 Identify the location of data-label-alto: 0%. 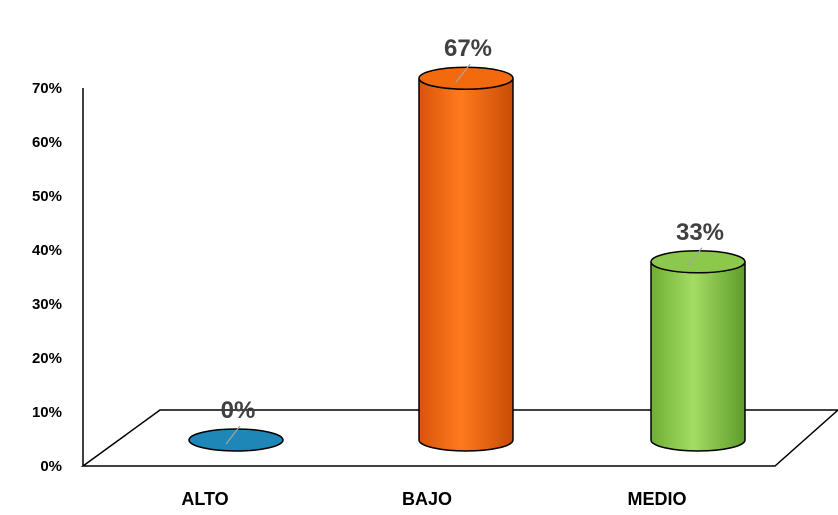
(238, 410).